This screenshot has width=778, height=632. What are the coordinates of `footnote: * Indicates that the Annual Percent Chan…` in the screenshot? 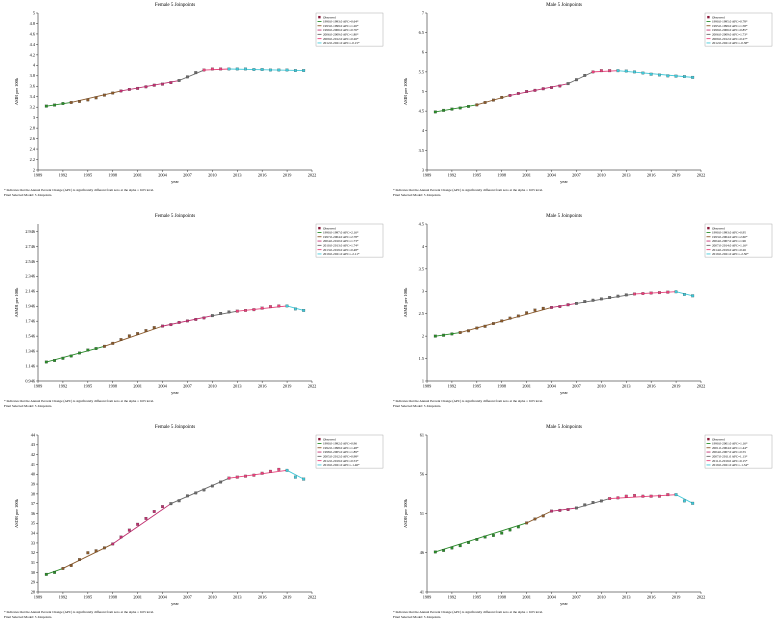 It's located at (468, 190).